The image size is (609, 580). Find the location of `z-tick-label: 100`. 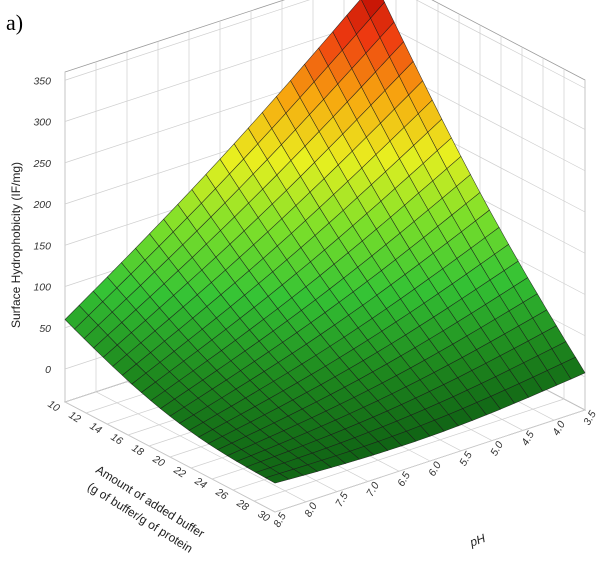

z-tick-label: 100 is located at coordinates (42, 288).